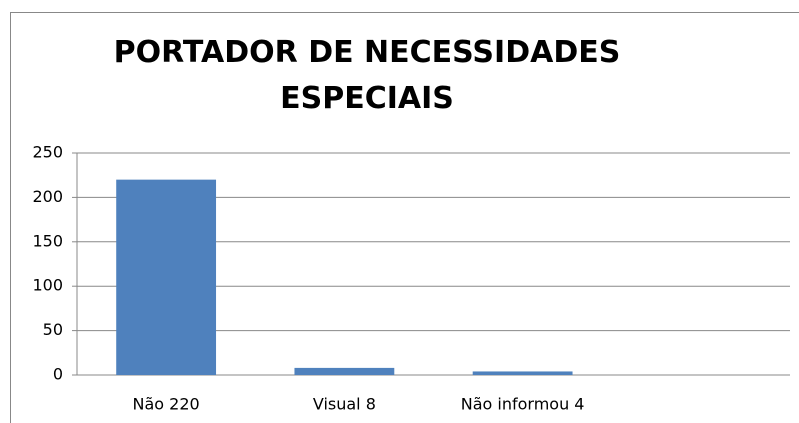  Describe the element at coordinates (367, 75) in the screenshot. I see `chart-title: PORTADOR DE NECESSIDADES ESPECIAIS` at that location.